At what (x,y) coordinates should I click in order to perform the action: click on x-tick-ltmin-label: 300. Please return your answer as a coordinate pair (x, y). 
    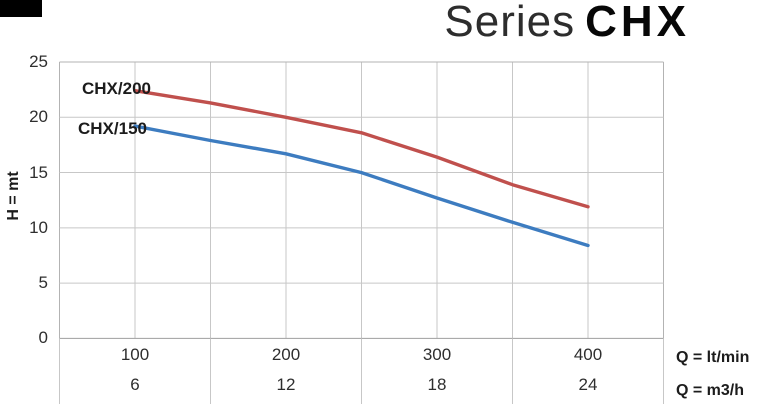
    Looking at the image, I should click on (437, 354).